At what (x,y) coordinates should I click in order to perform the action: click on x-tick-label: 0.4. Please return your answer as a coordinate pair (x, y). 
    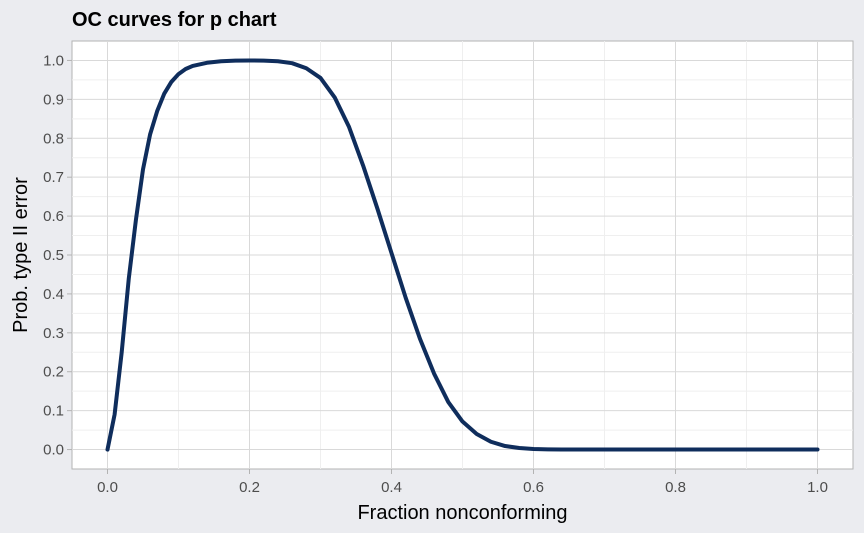
    Looking at the image, I should click on (391, 487).